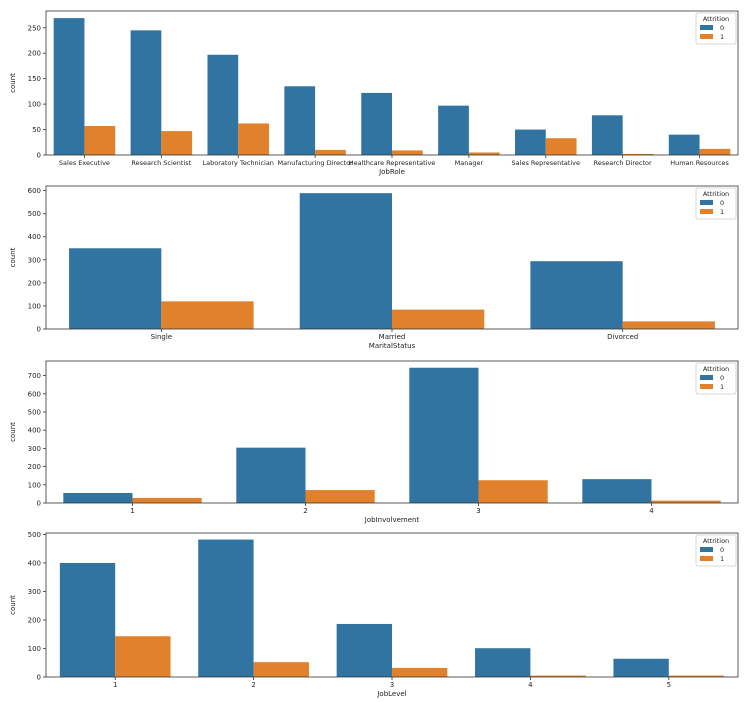 The image size is (744, 702). What do you see at coordinates (237, 163) in the screenshot?
I see `x-tick-label: Laboratory Technician` at bounding box center [237, 163].